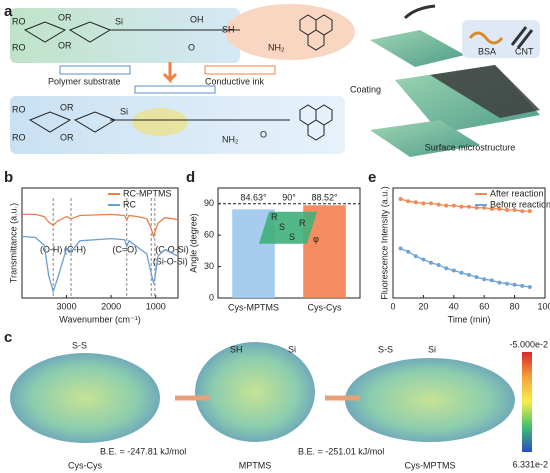 The height and width of the screenshot is (473, 550). Describe the element at coordinates (385, 349) in the screenshot. I see `atom-label: S-S` at that location.